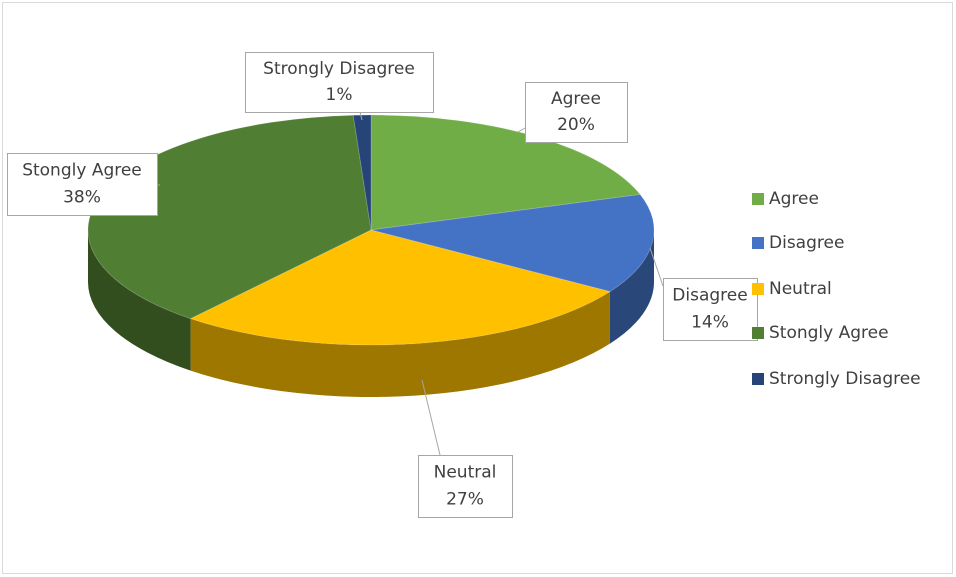 This screenshot has height=577, width=956. I want to click on data-label-value: 20%, so click(576, 125).